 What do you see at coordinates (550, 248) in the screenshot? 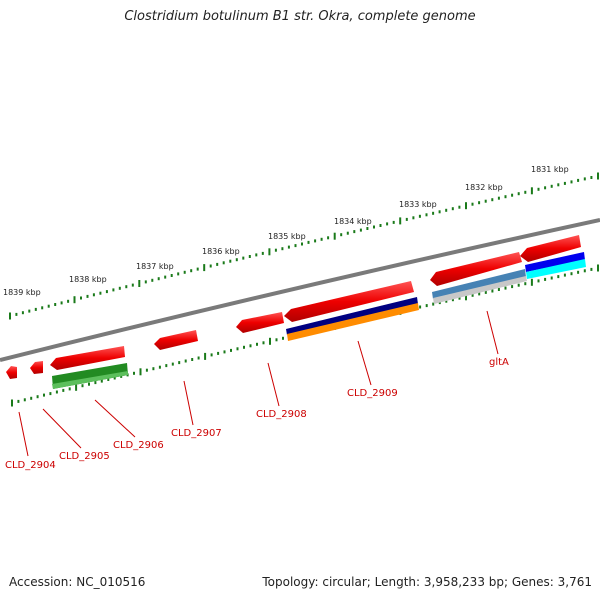
I see `gene-arrow-right` at bounding box center [550, 248].